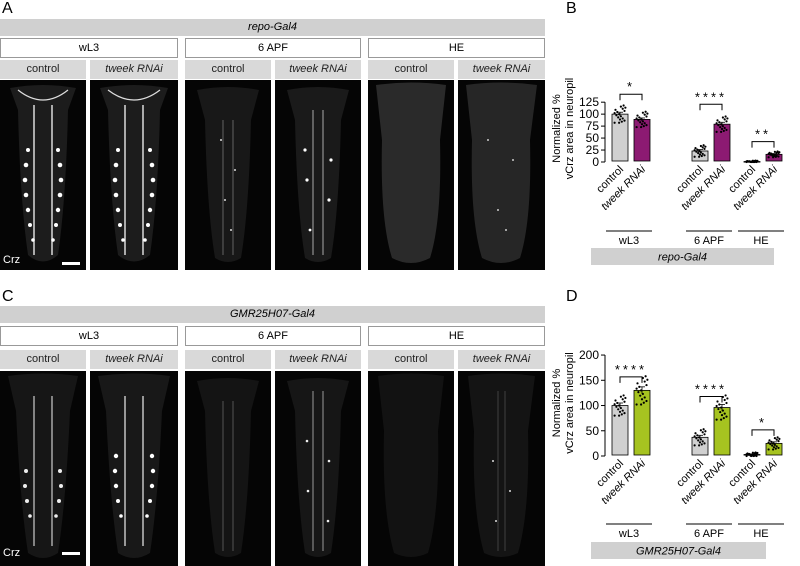 The image size is (800, 566). Describe the element at coordinates (557, 128) in the screenshot. I see `y-axis-title: Normalized %` at that location.